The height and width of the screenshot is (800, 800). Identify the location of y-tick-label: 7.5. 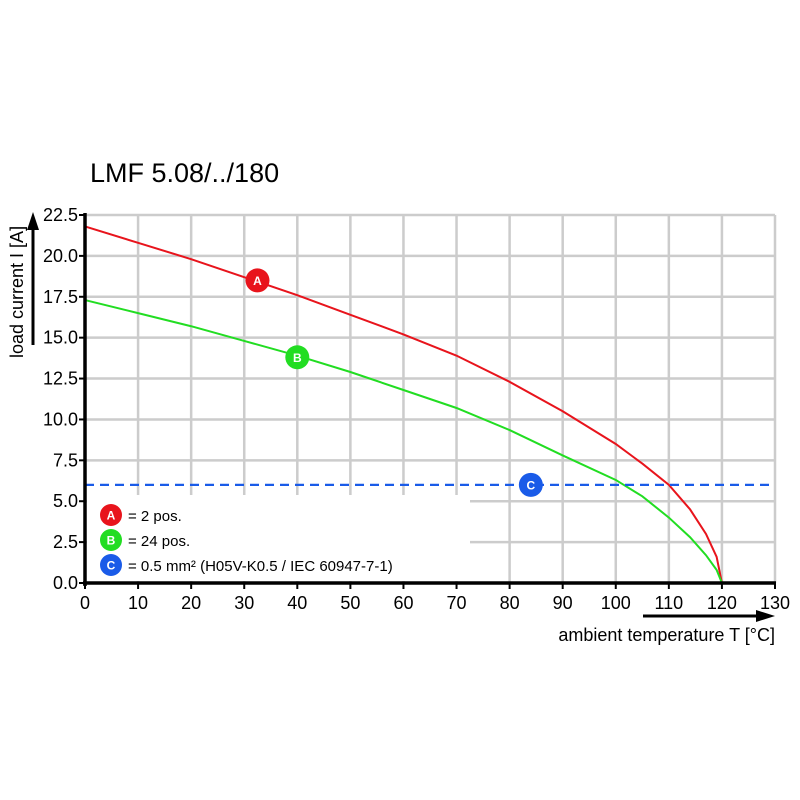
(65, 460).